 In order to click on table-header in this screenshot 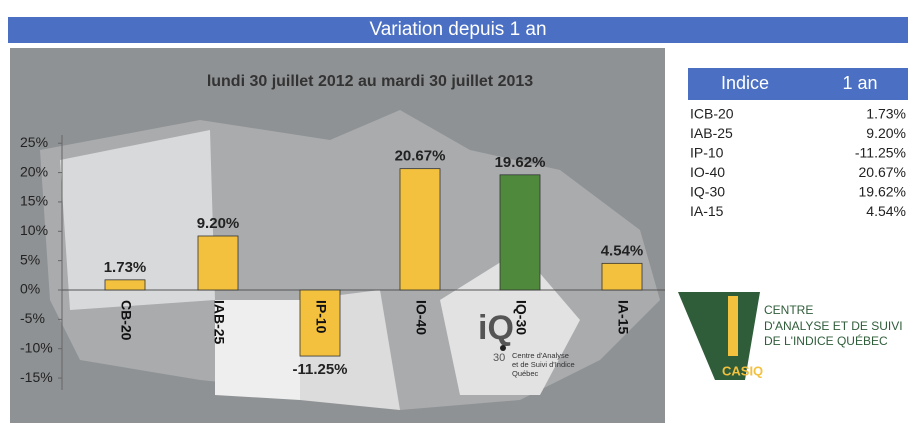, I will do `click(798, 84)`.